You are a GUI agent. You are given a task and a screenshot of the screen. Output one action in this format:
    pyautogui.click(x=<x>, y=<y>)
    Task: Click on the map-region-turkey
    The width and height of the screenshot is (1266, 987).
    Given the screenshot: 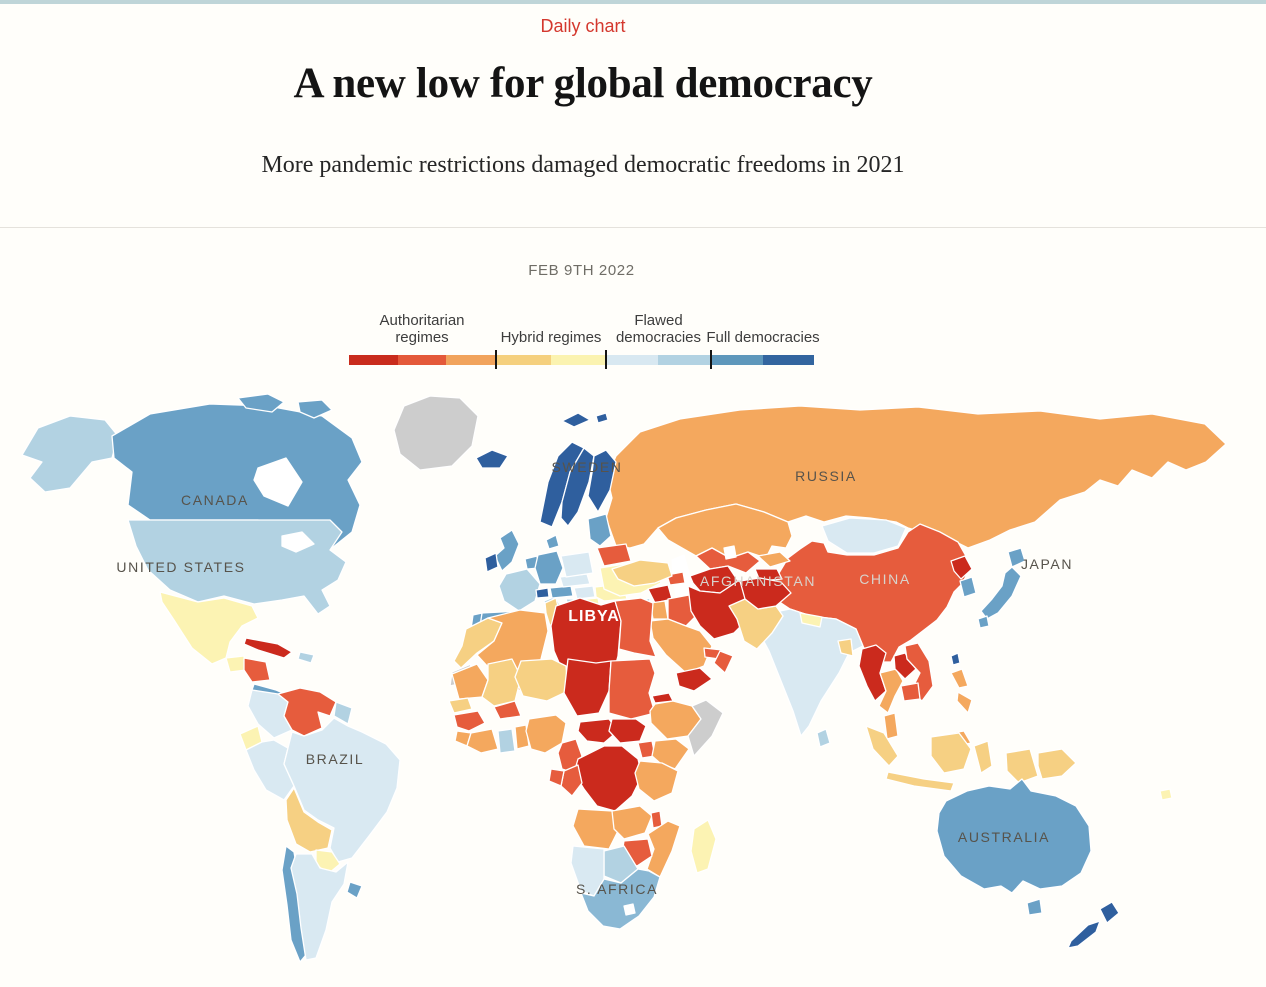 What is the action you would take?
    pyautogui.click(x=642, y=573)
    